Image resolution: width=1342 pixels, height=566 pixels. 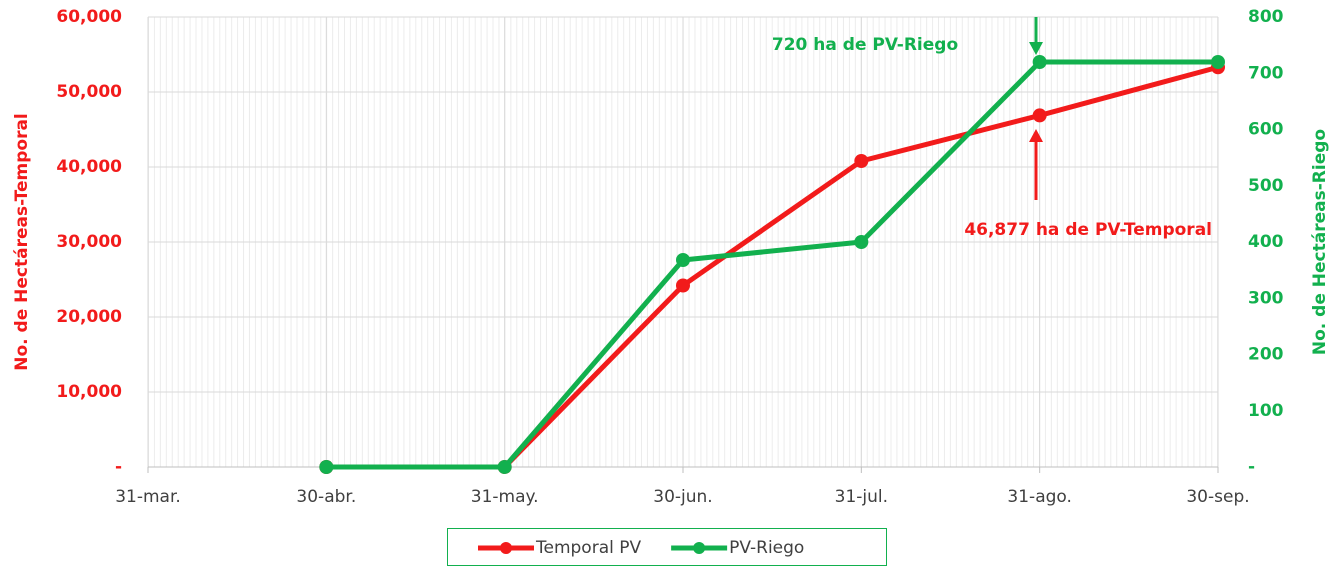 I want to click on y2-tick-label: 600, so click(x=1266, y=130).